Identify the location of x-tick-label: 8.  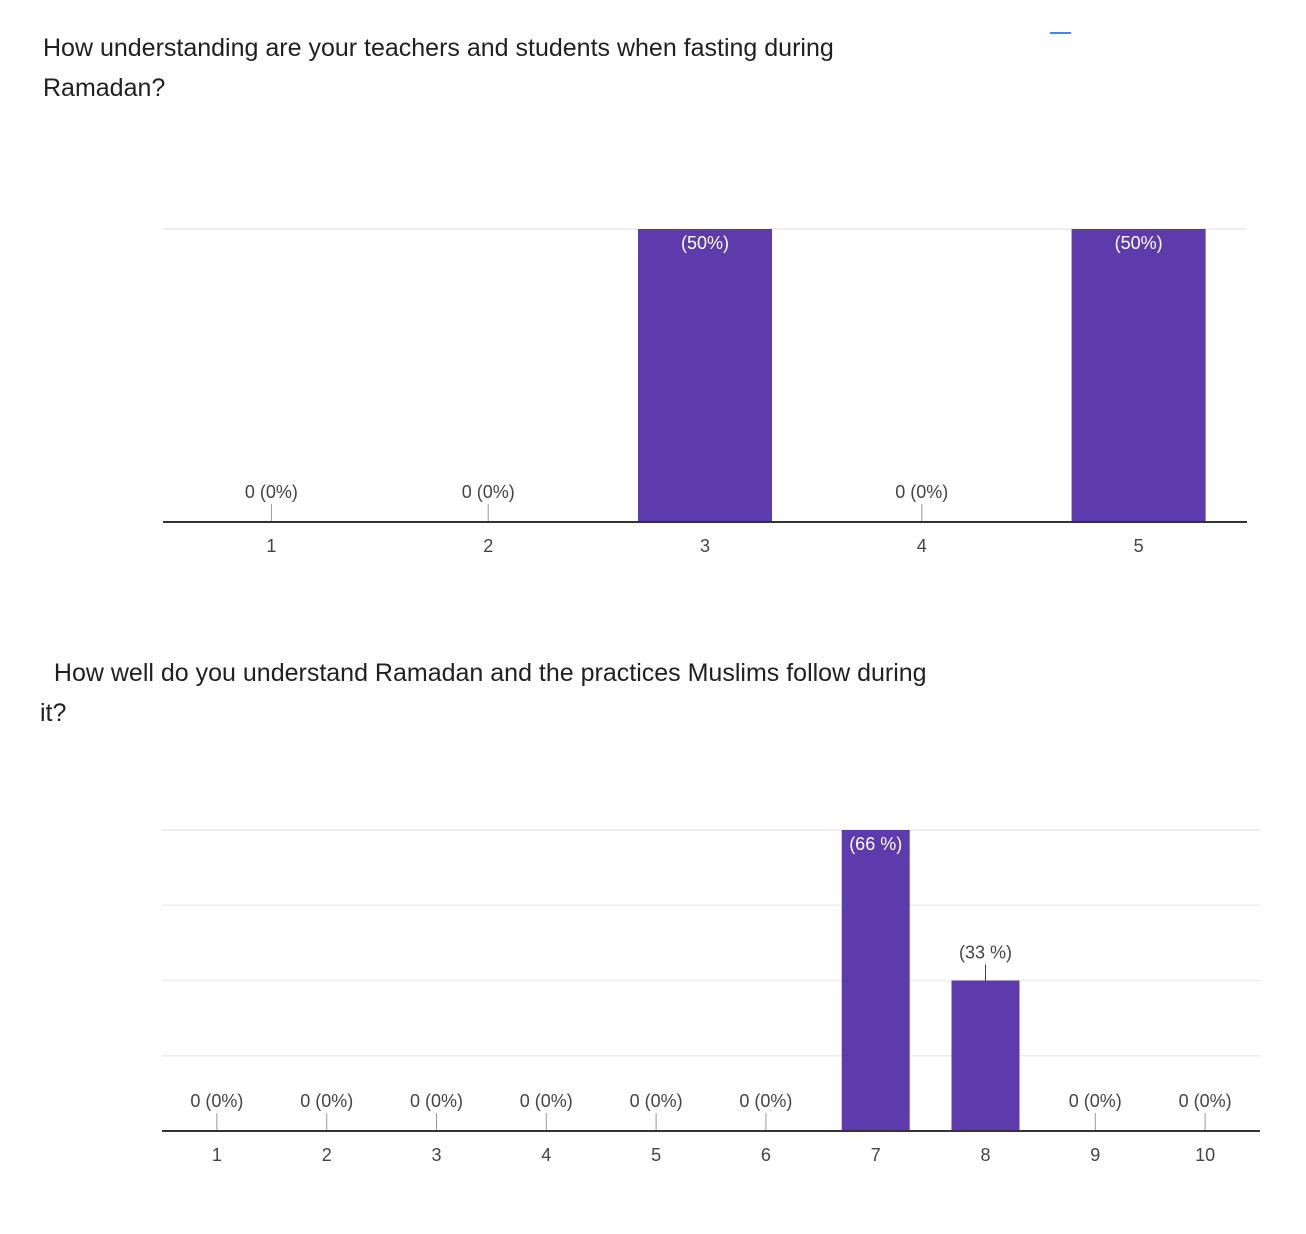
(985, 1155).